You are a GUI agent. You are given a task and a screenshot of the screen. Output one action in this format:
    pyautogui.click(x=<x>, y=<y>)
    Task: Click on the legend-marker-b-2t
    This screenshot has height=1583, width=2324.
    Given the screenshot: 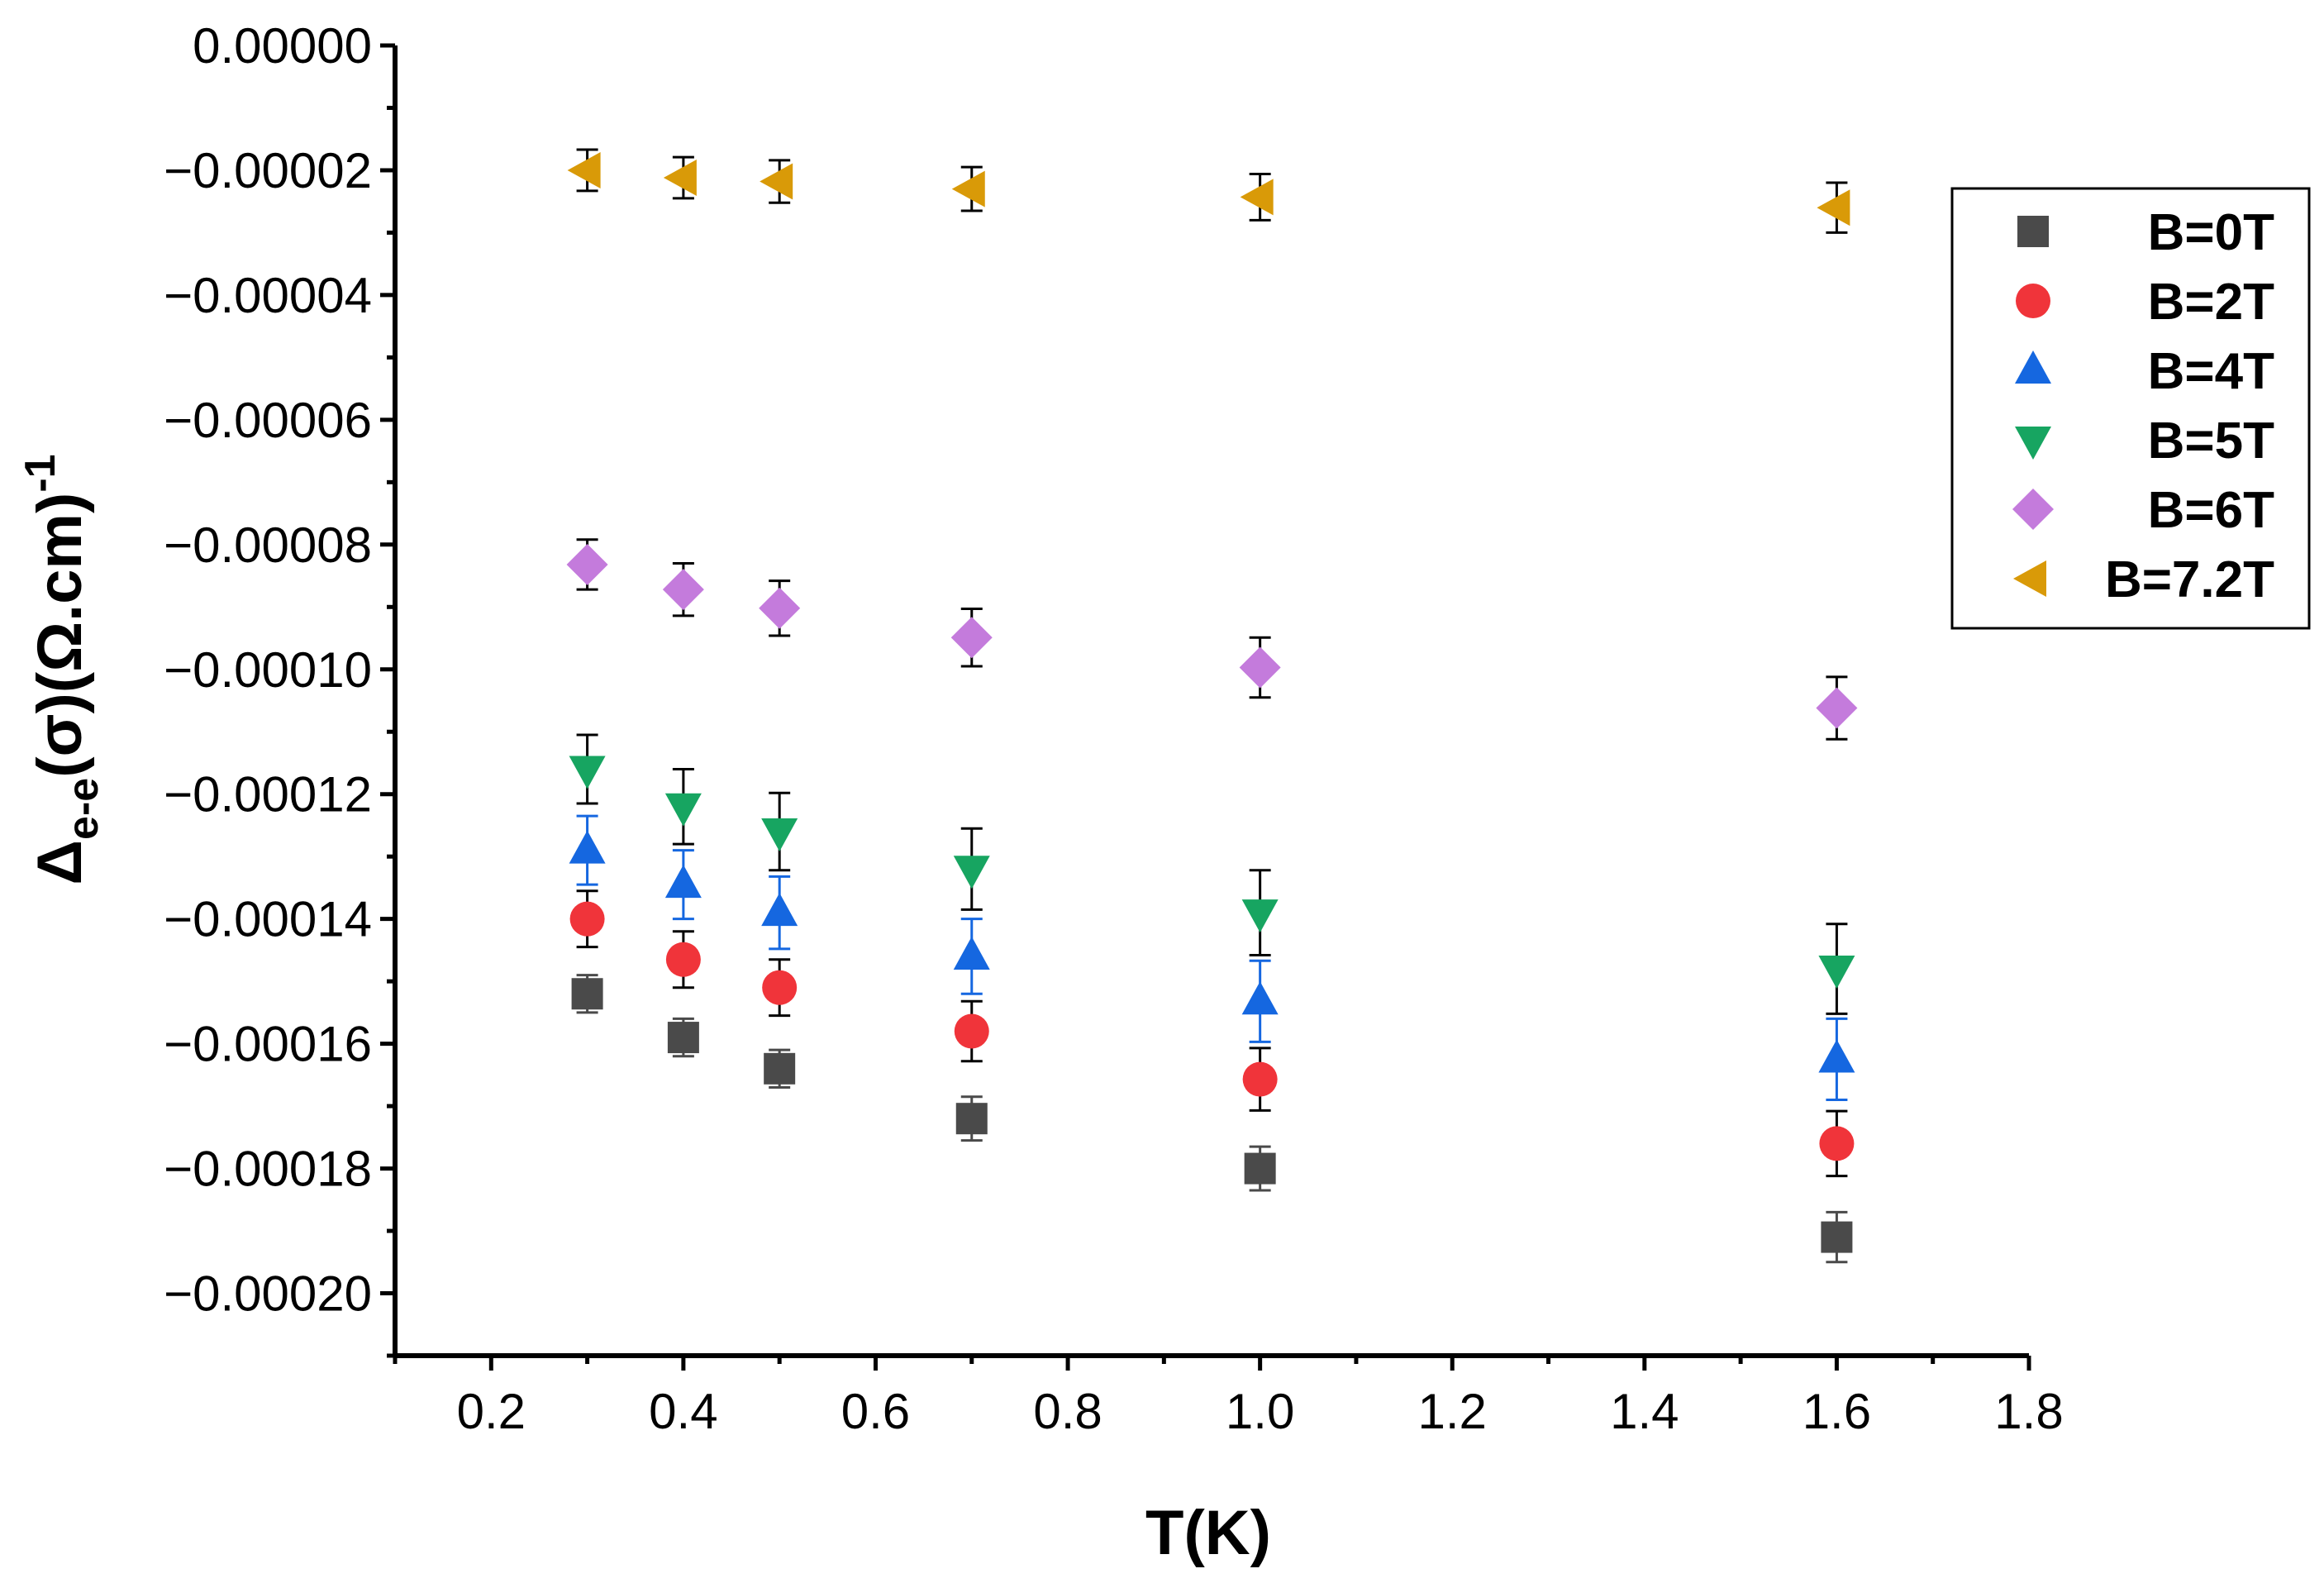 What is the action you would take?
    pyautogui.click(x=2033, y=301)
    